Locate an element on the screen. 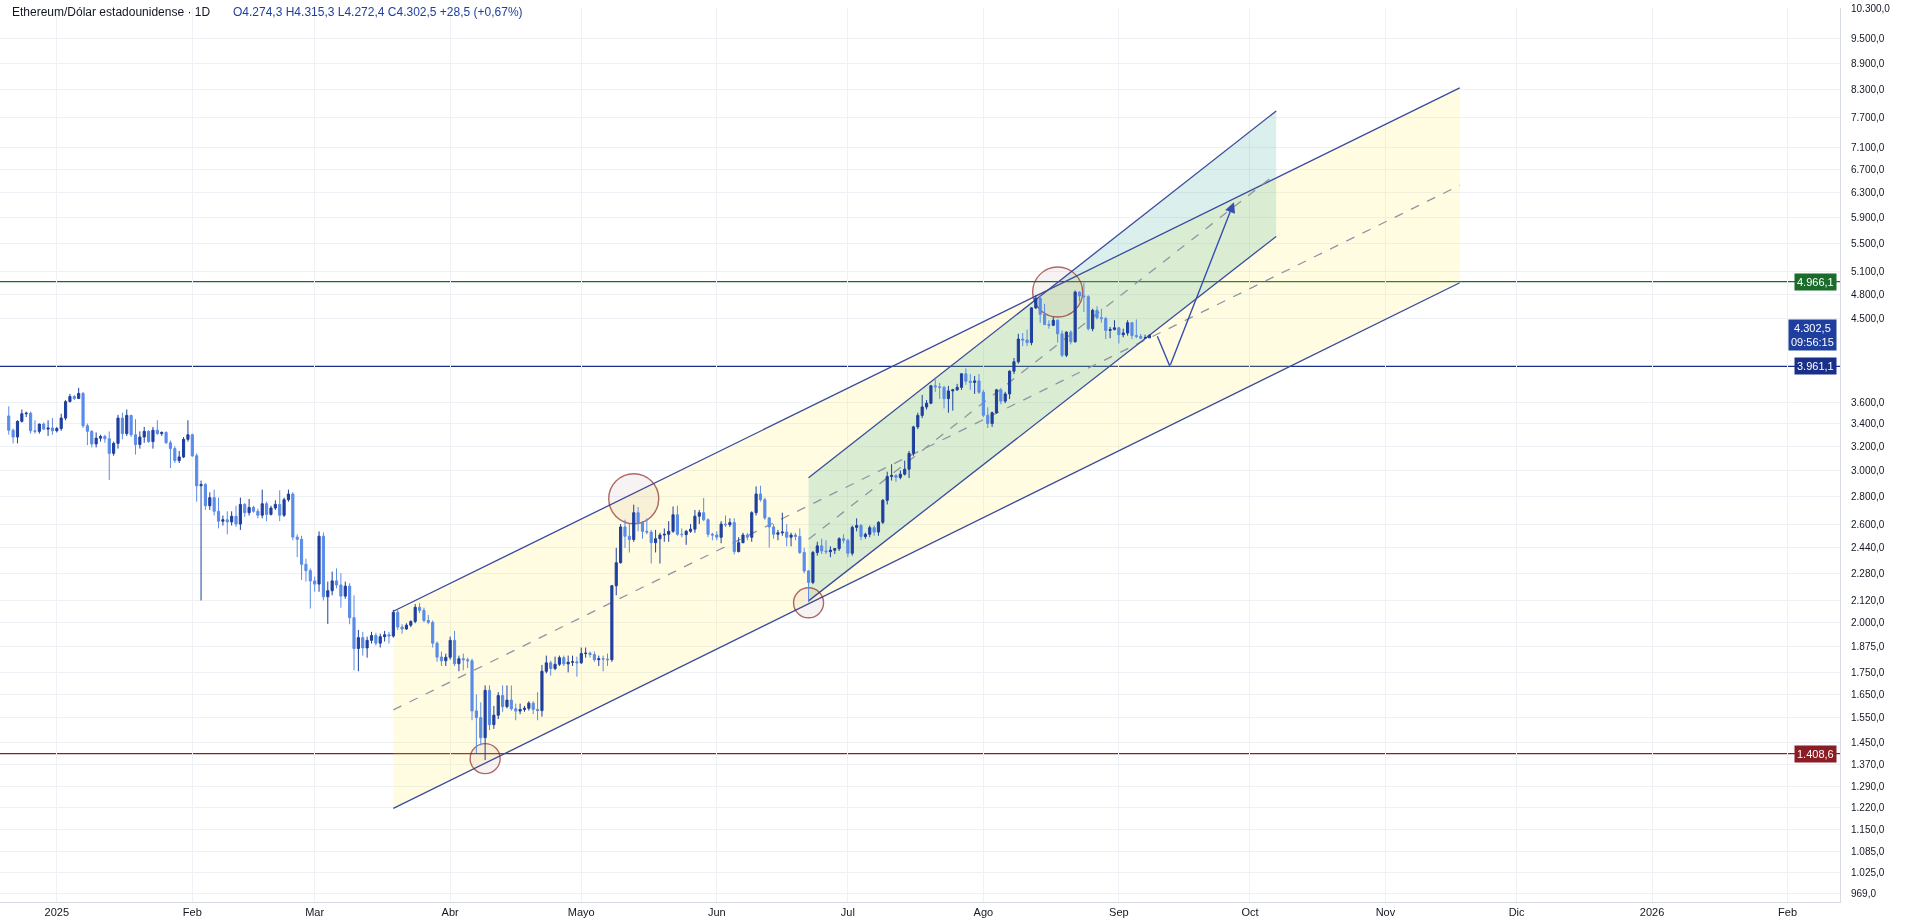 This screenshot has height=922, width=1920. x-tick-label: Mar is located at coordinates (315, 912).